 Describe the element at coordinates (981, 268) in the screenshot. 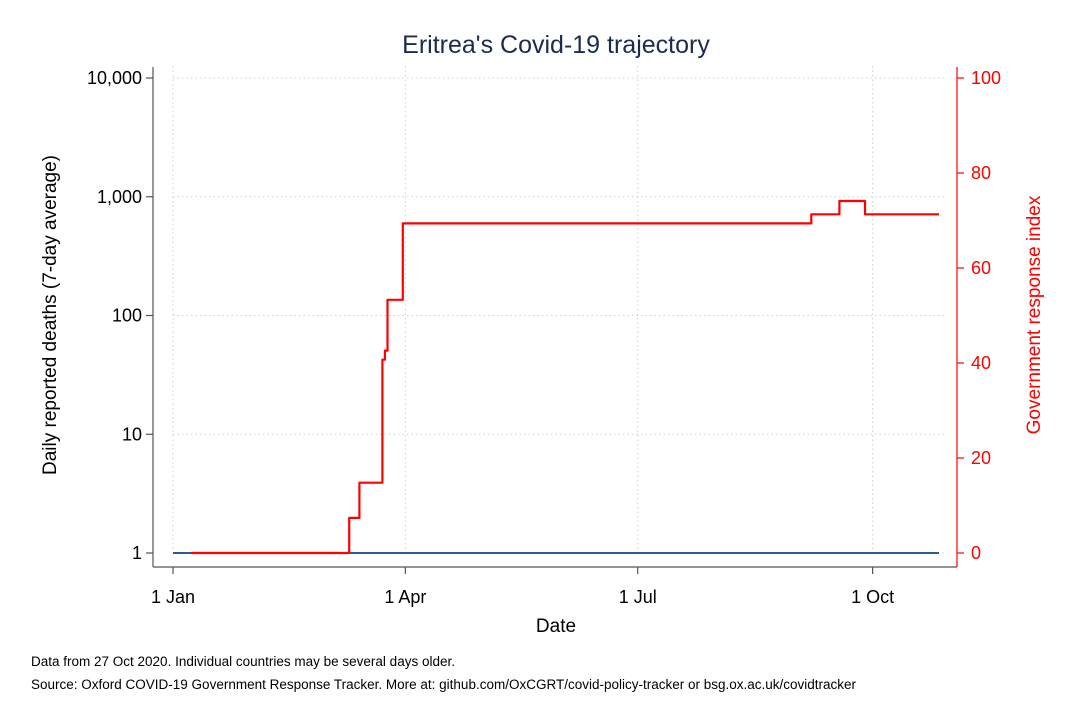

I see `y-right-tick-label: 60` at that location.